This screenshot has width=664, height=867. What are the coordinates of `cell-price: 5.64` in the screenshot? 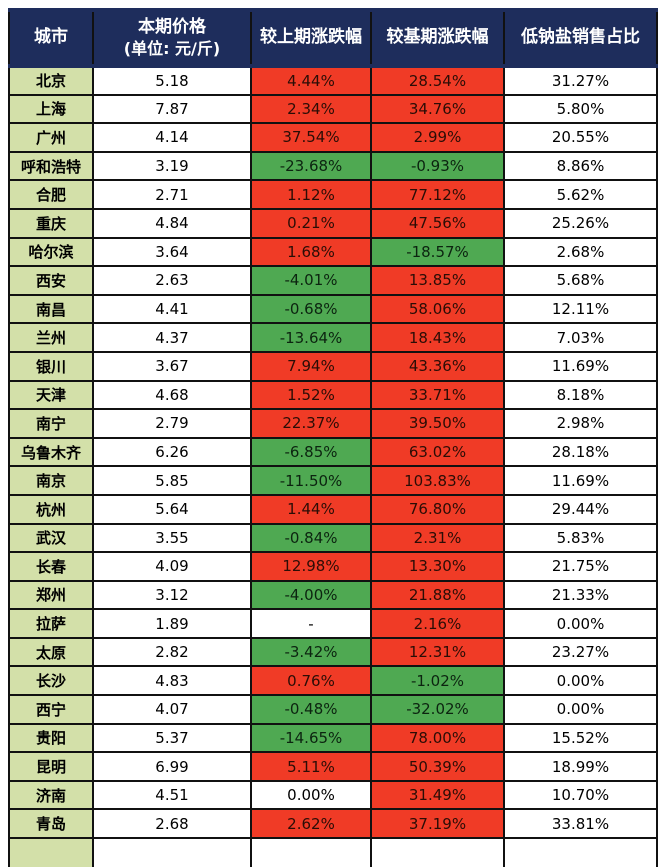 It's located at (172, 509).